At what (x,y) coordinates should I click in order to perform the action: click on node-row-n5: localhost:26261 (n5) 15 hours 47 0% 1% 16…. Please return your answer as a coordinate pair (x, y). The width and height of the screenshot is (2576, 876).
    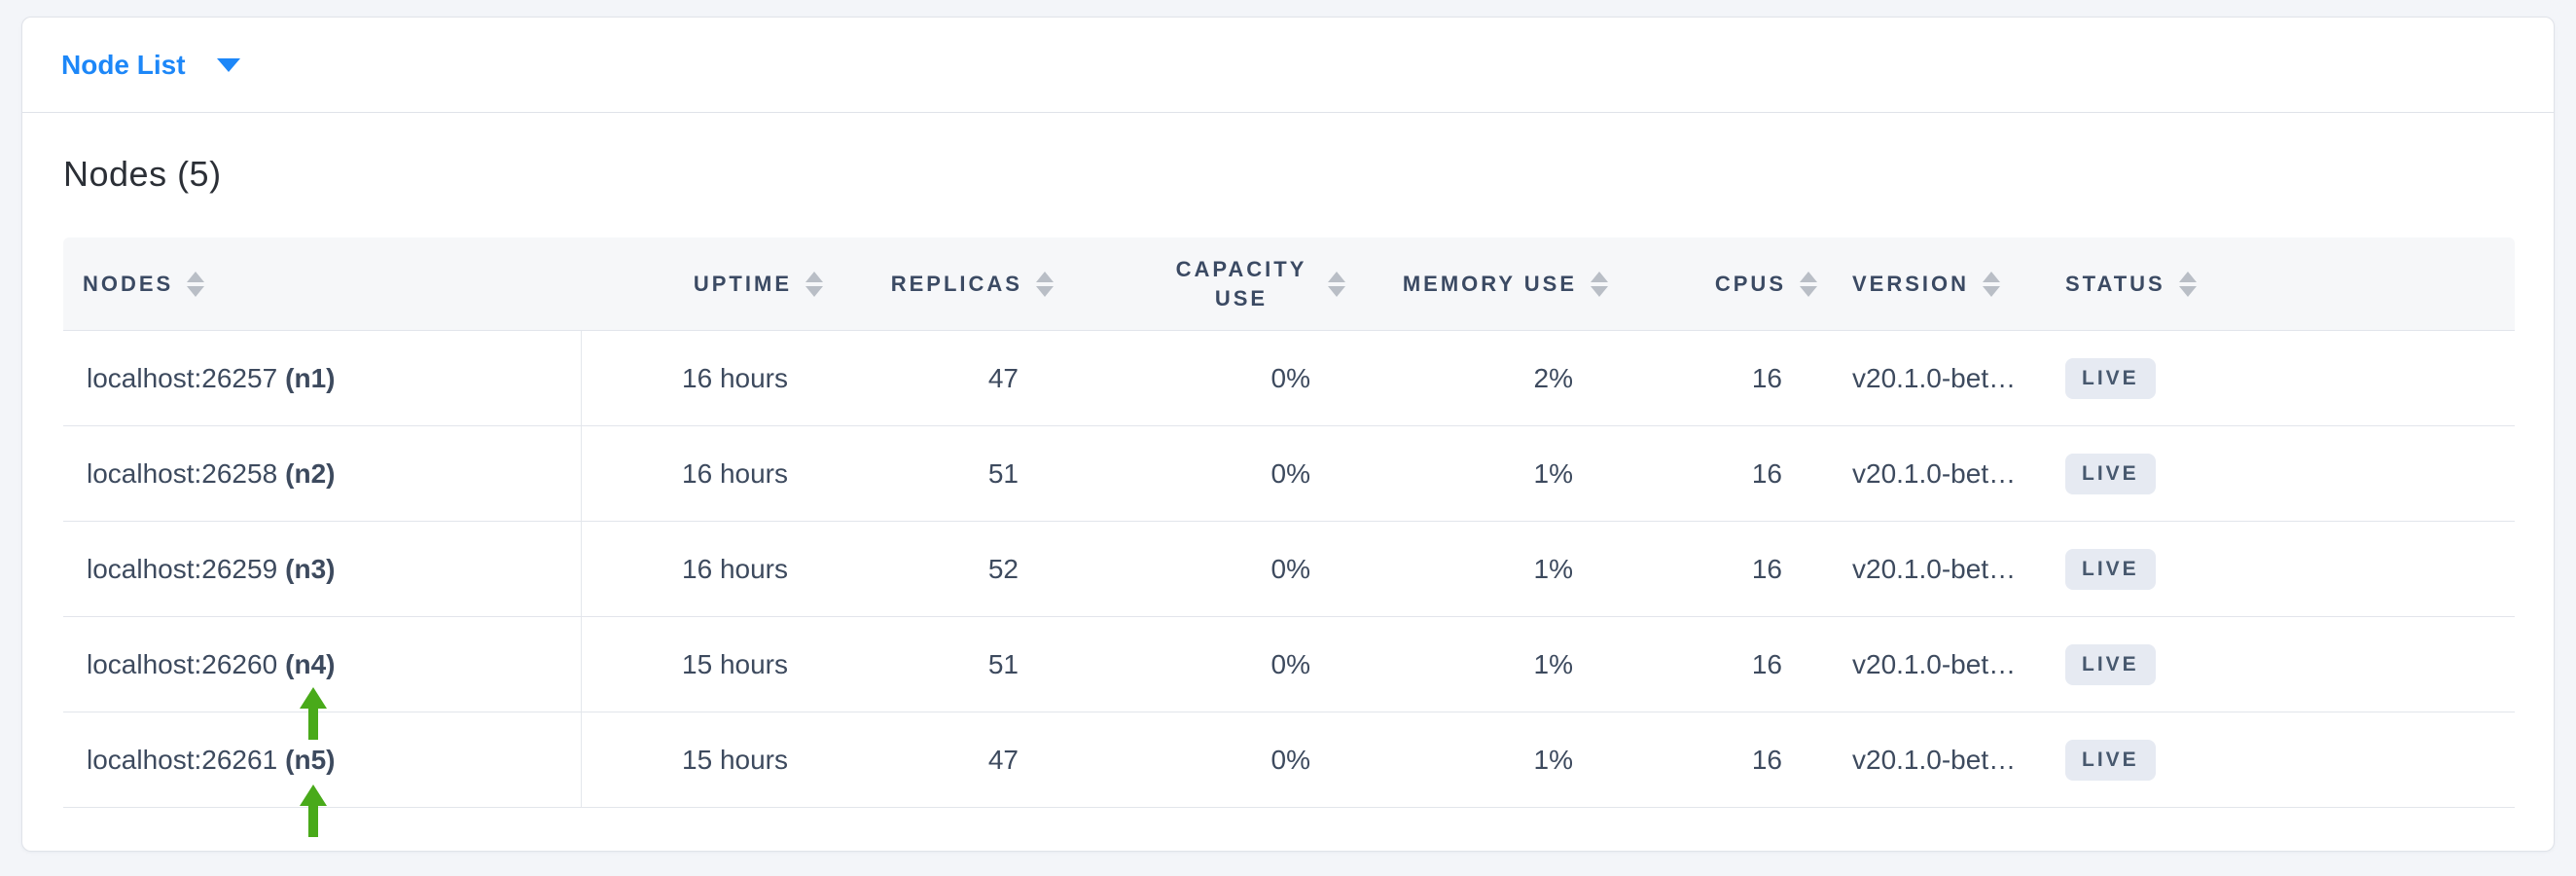
    Looking at the image, I should click on (1289, 760).